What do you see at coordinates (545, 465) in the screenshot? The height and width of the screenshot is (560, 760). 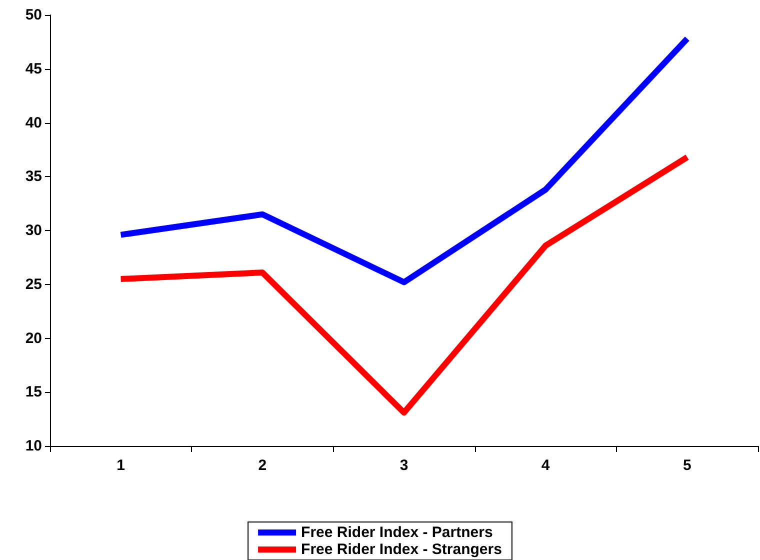 I see `x-tick-label: 4` at bounding box center [545, 465].